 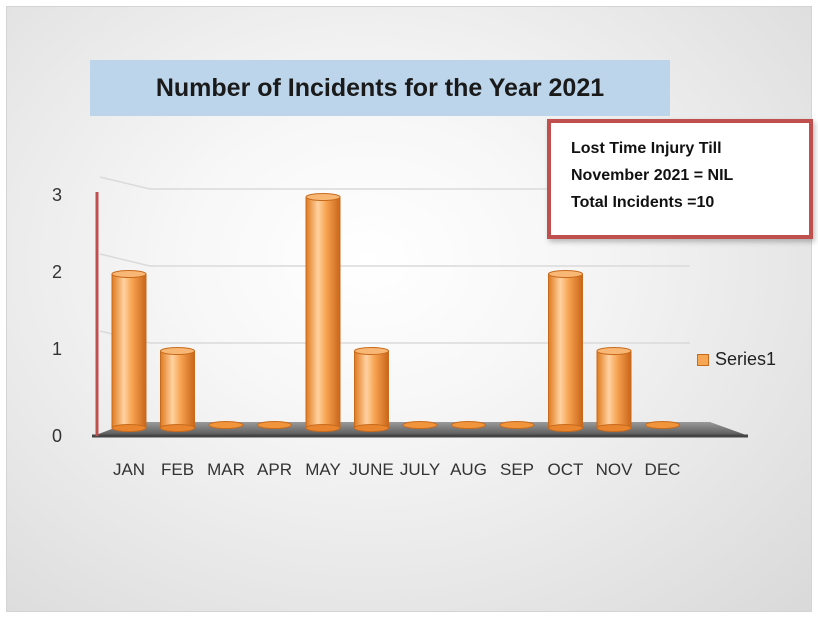 I want to click on x-tick-label: APR, so click(x=274, y=469).